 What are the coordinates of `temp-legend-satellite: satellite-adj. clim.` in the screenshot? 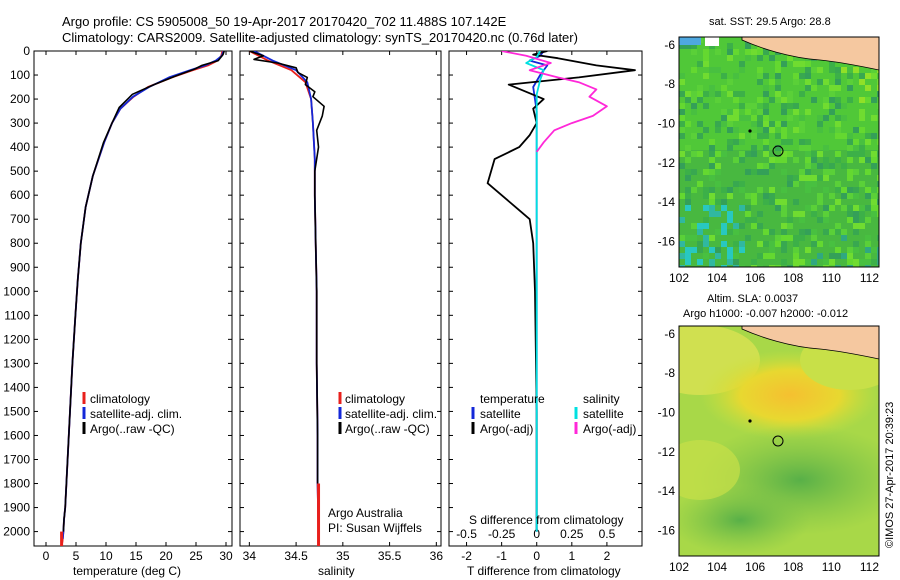 It's located at (136, 414).